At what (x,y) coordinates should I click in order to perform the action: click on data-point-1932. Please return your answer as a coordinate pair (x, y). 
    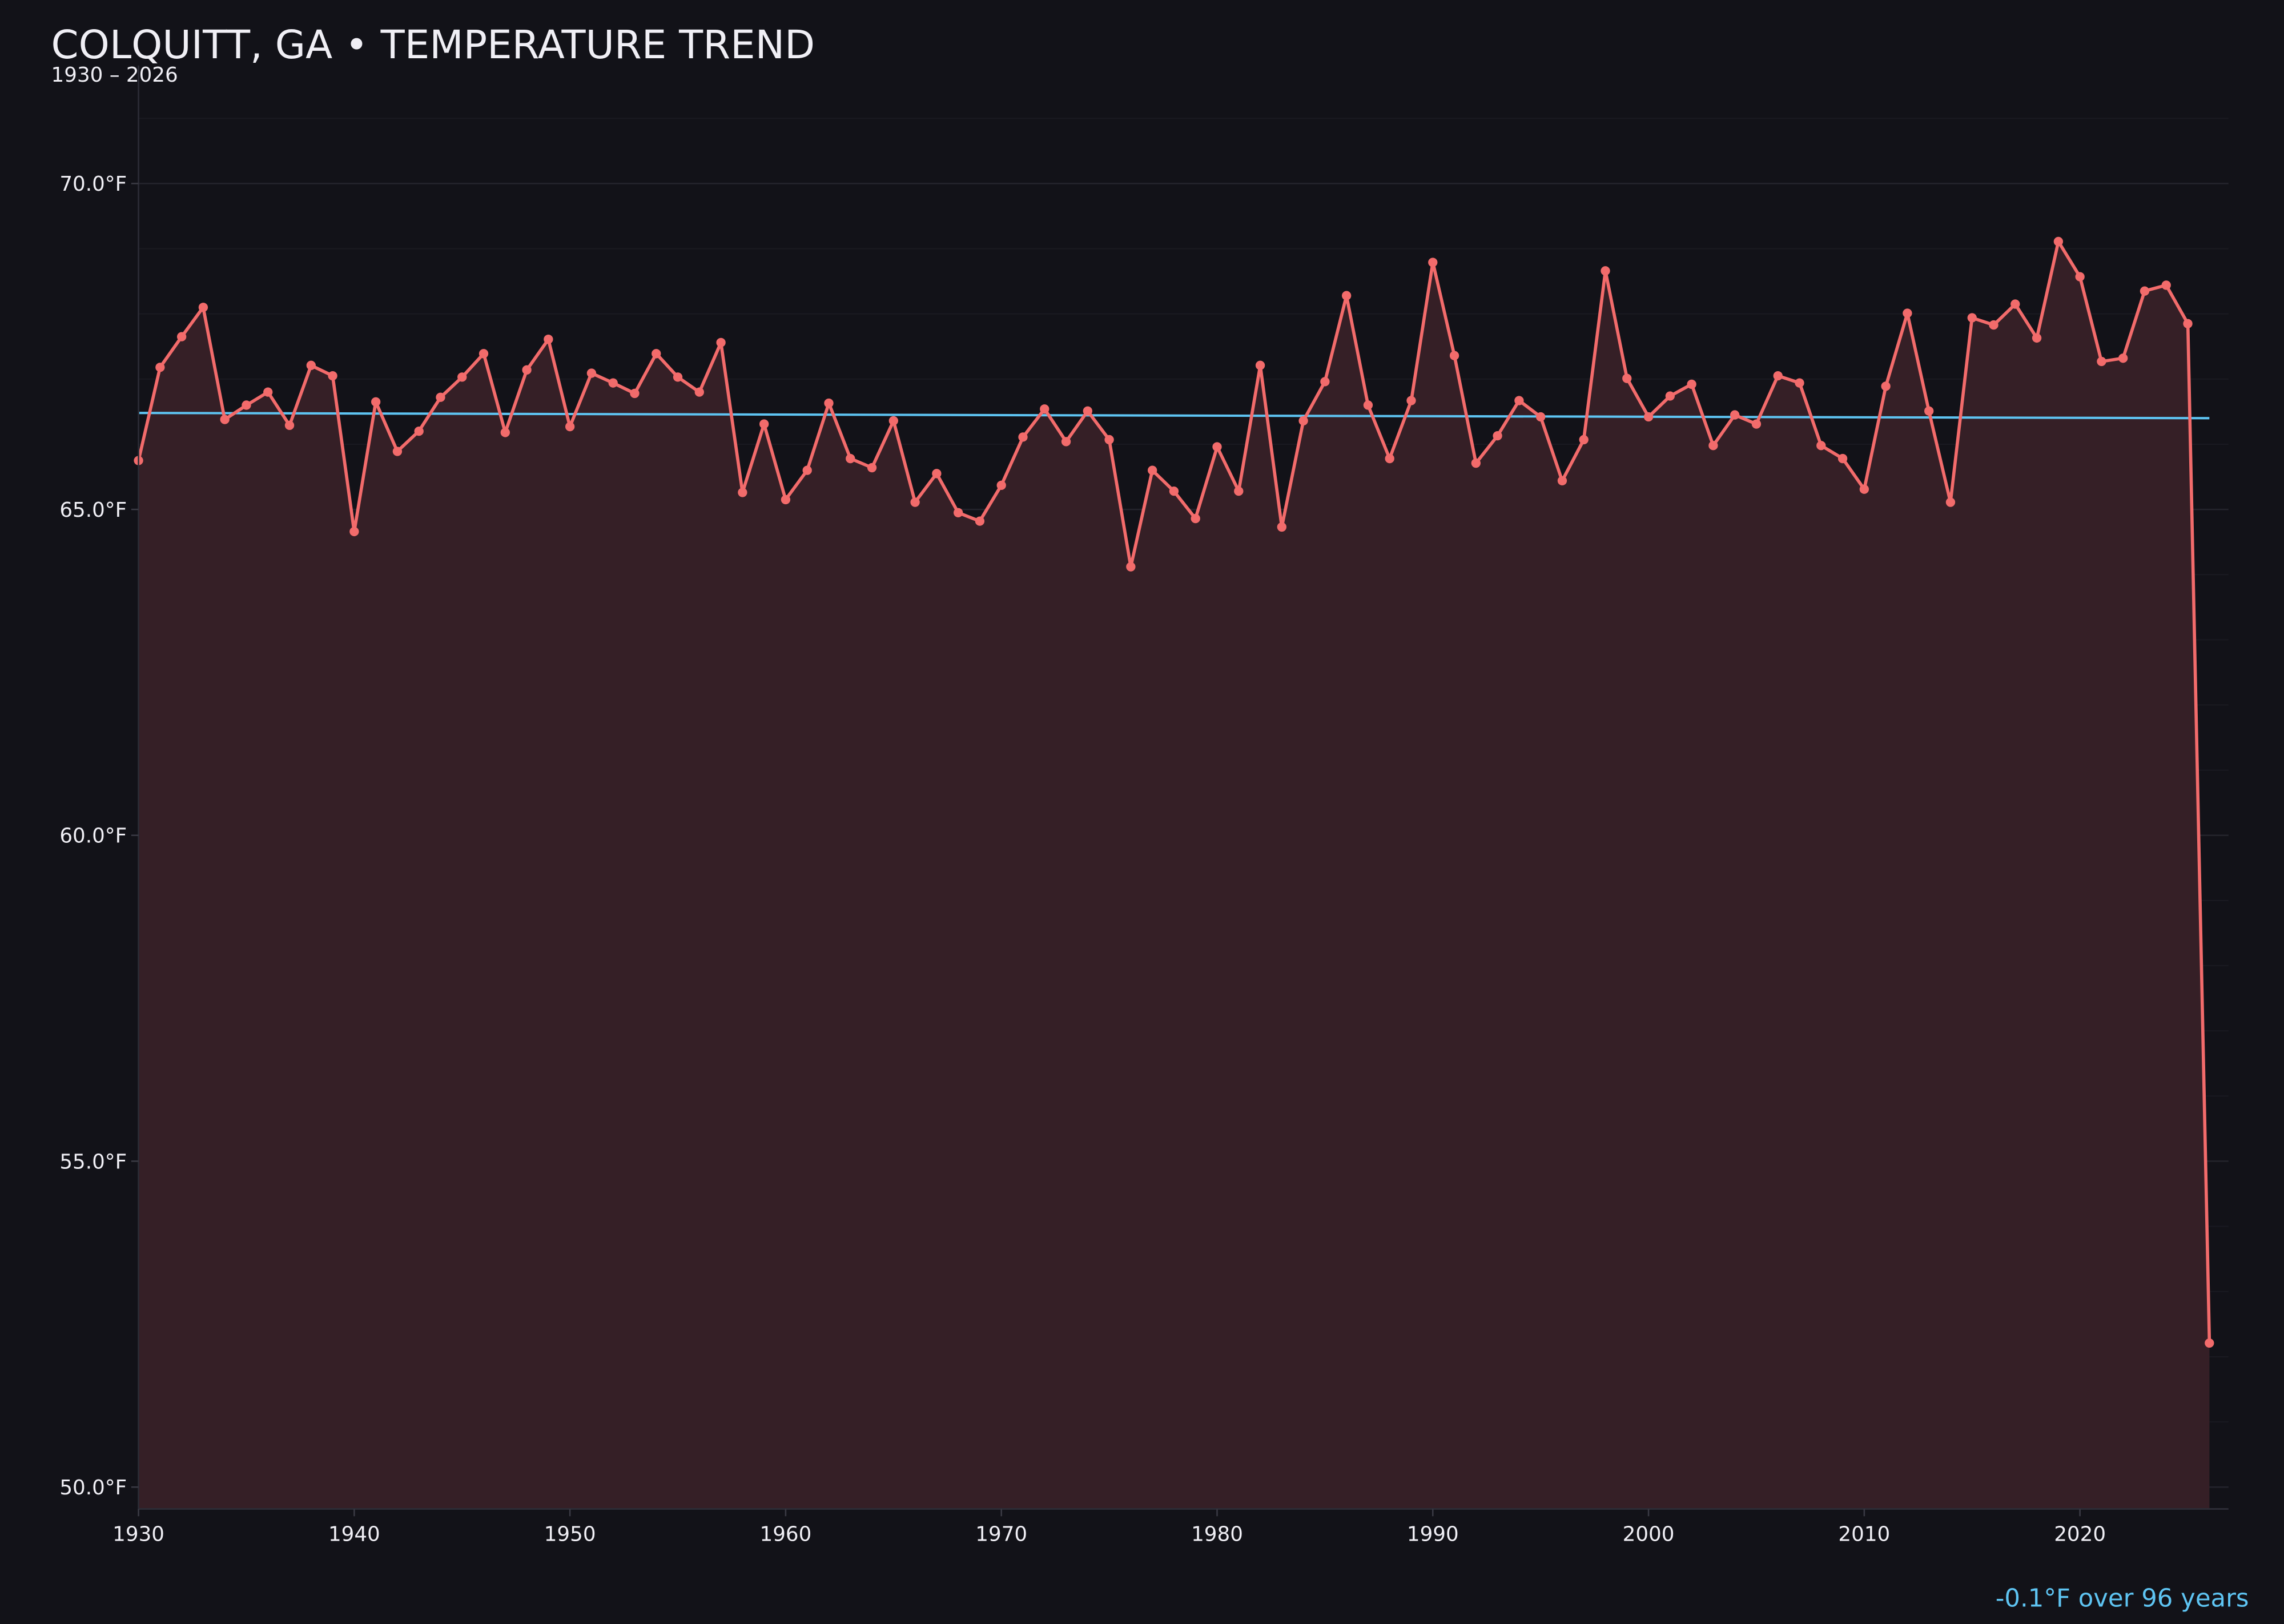
    Looking at the image, I should click on (181, 336).